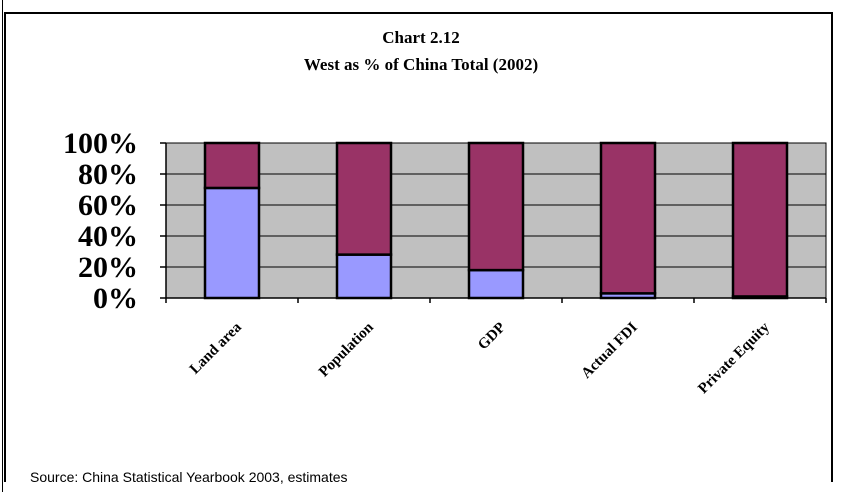 Image resolution: width=842 pixels, height=492 pixels. Describe the element at coordinates (364, 276) in the screenshot. I see `bar-west-population` at that location.